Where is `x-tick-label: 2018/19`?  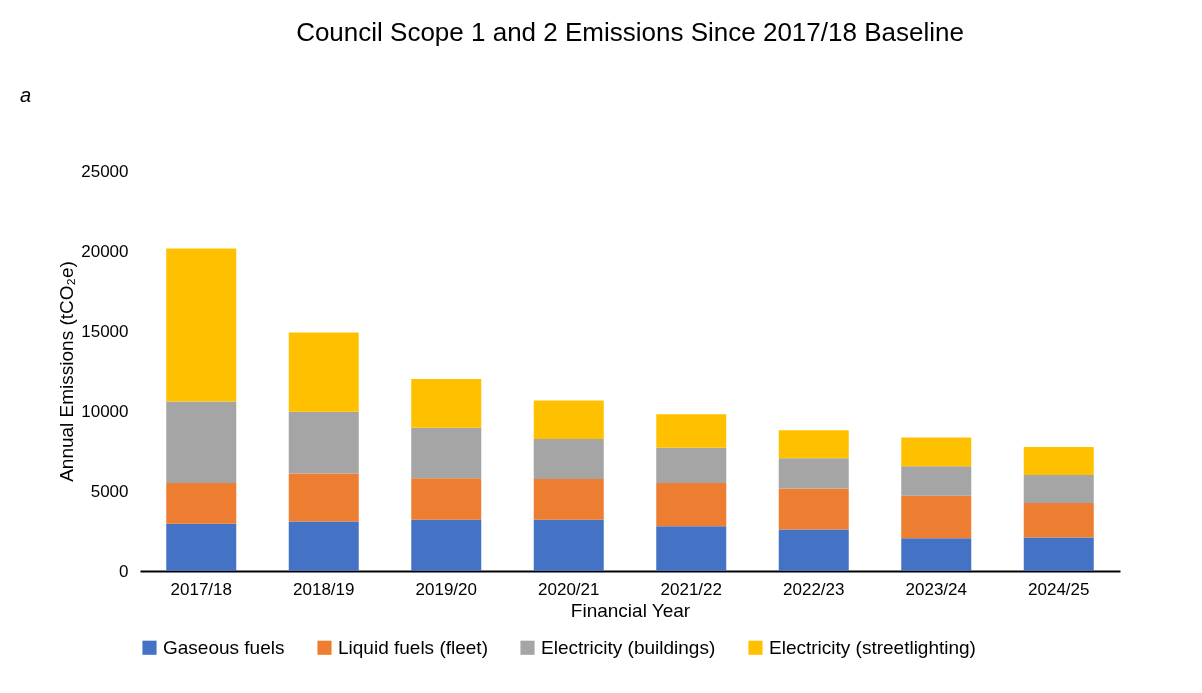
x-tick-label: 2018/19 is located at coordinates (324, 589).